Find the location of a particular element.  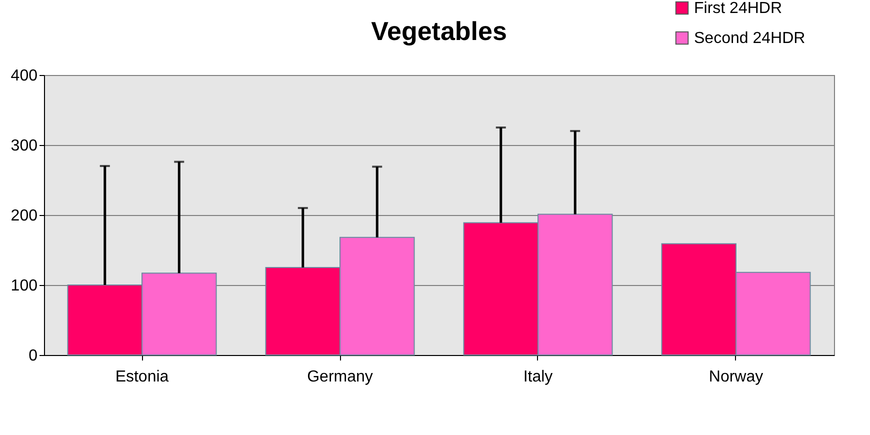

y-tick-label: 200 is located at coordinates (24, 216).